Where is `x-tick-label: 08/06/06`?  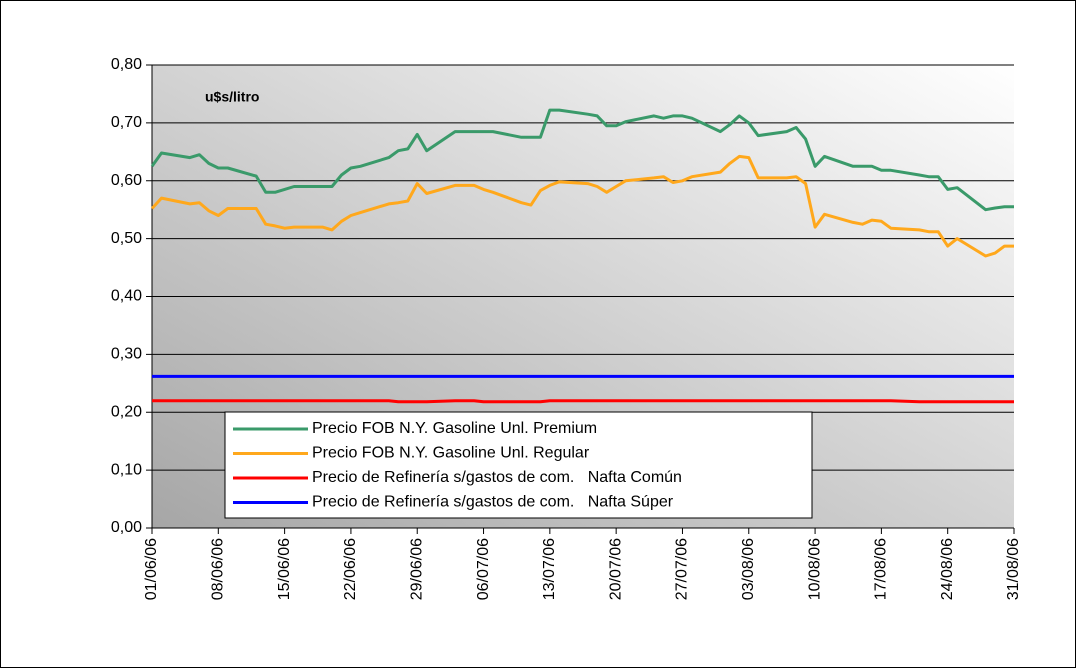
x-tick-label: 08/06/06 is located at coordinates (218, 569).